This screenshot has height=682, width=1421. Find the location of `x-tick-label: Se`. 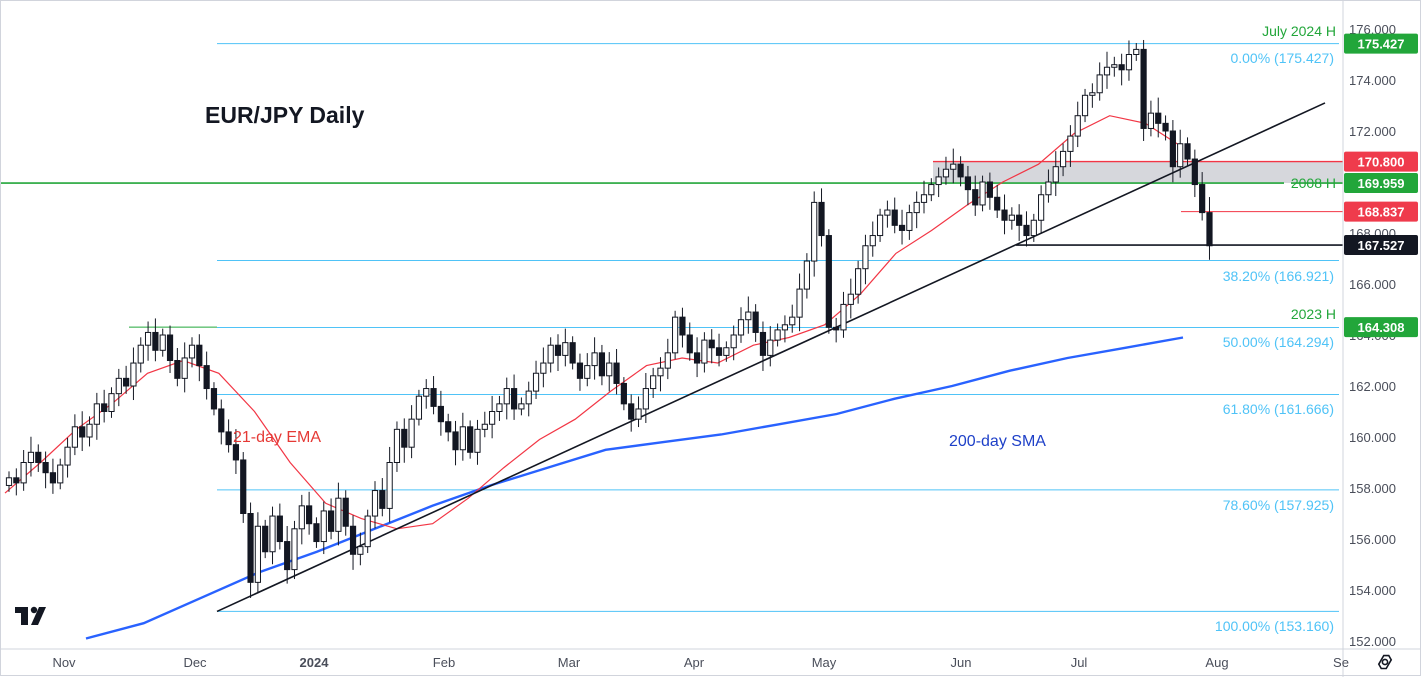

x-tick-label: Se is located at coordinates (1341, 662).